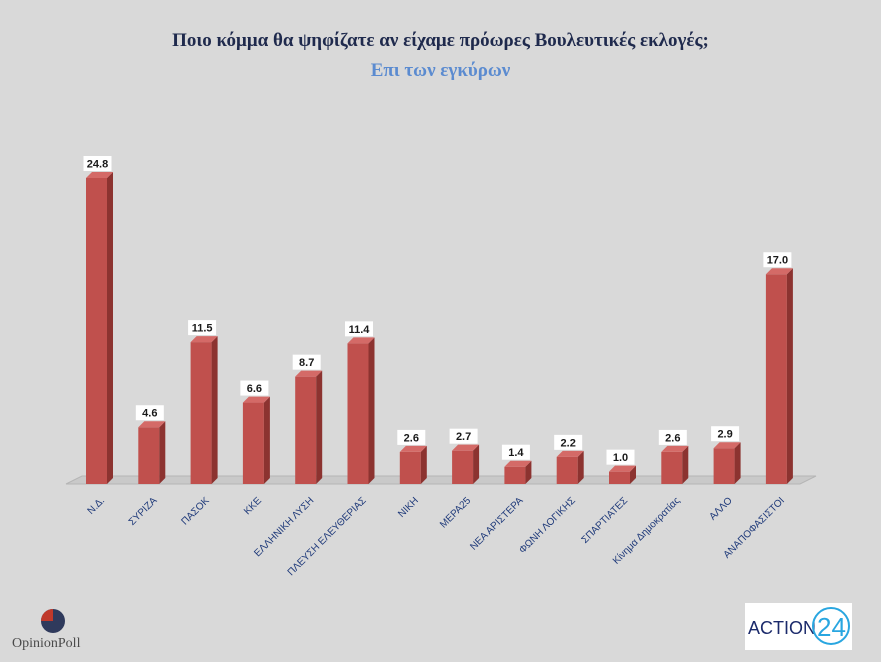  What do you see at coordinates (46, 643) in the screenshot?
I see `opinionpoll-logo-text: OpinionPoll` at bounding box center [46, 643].